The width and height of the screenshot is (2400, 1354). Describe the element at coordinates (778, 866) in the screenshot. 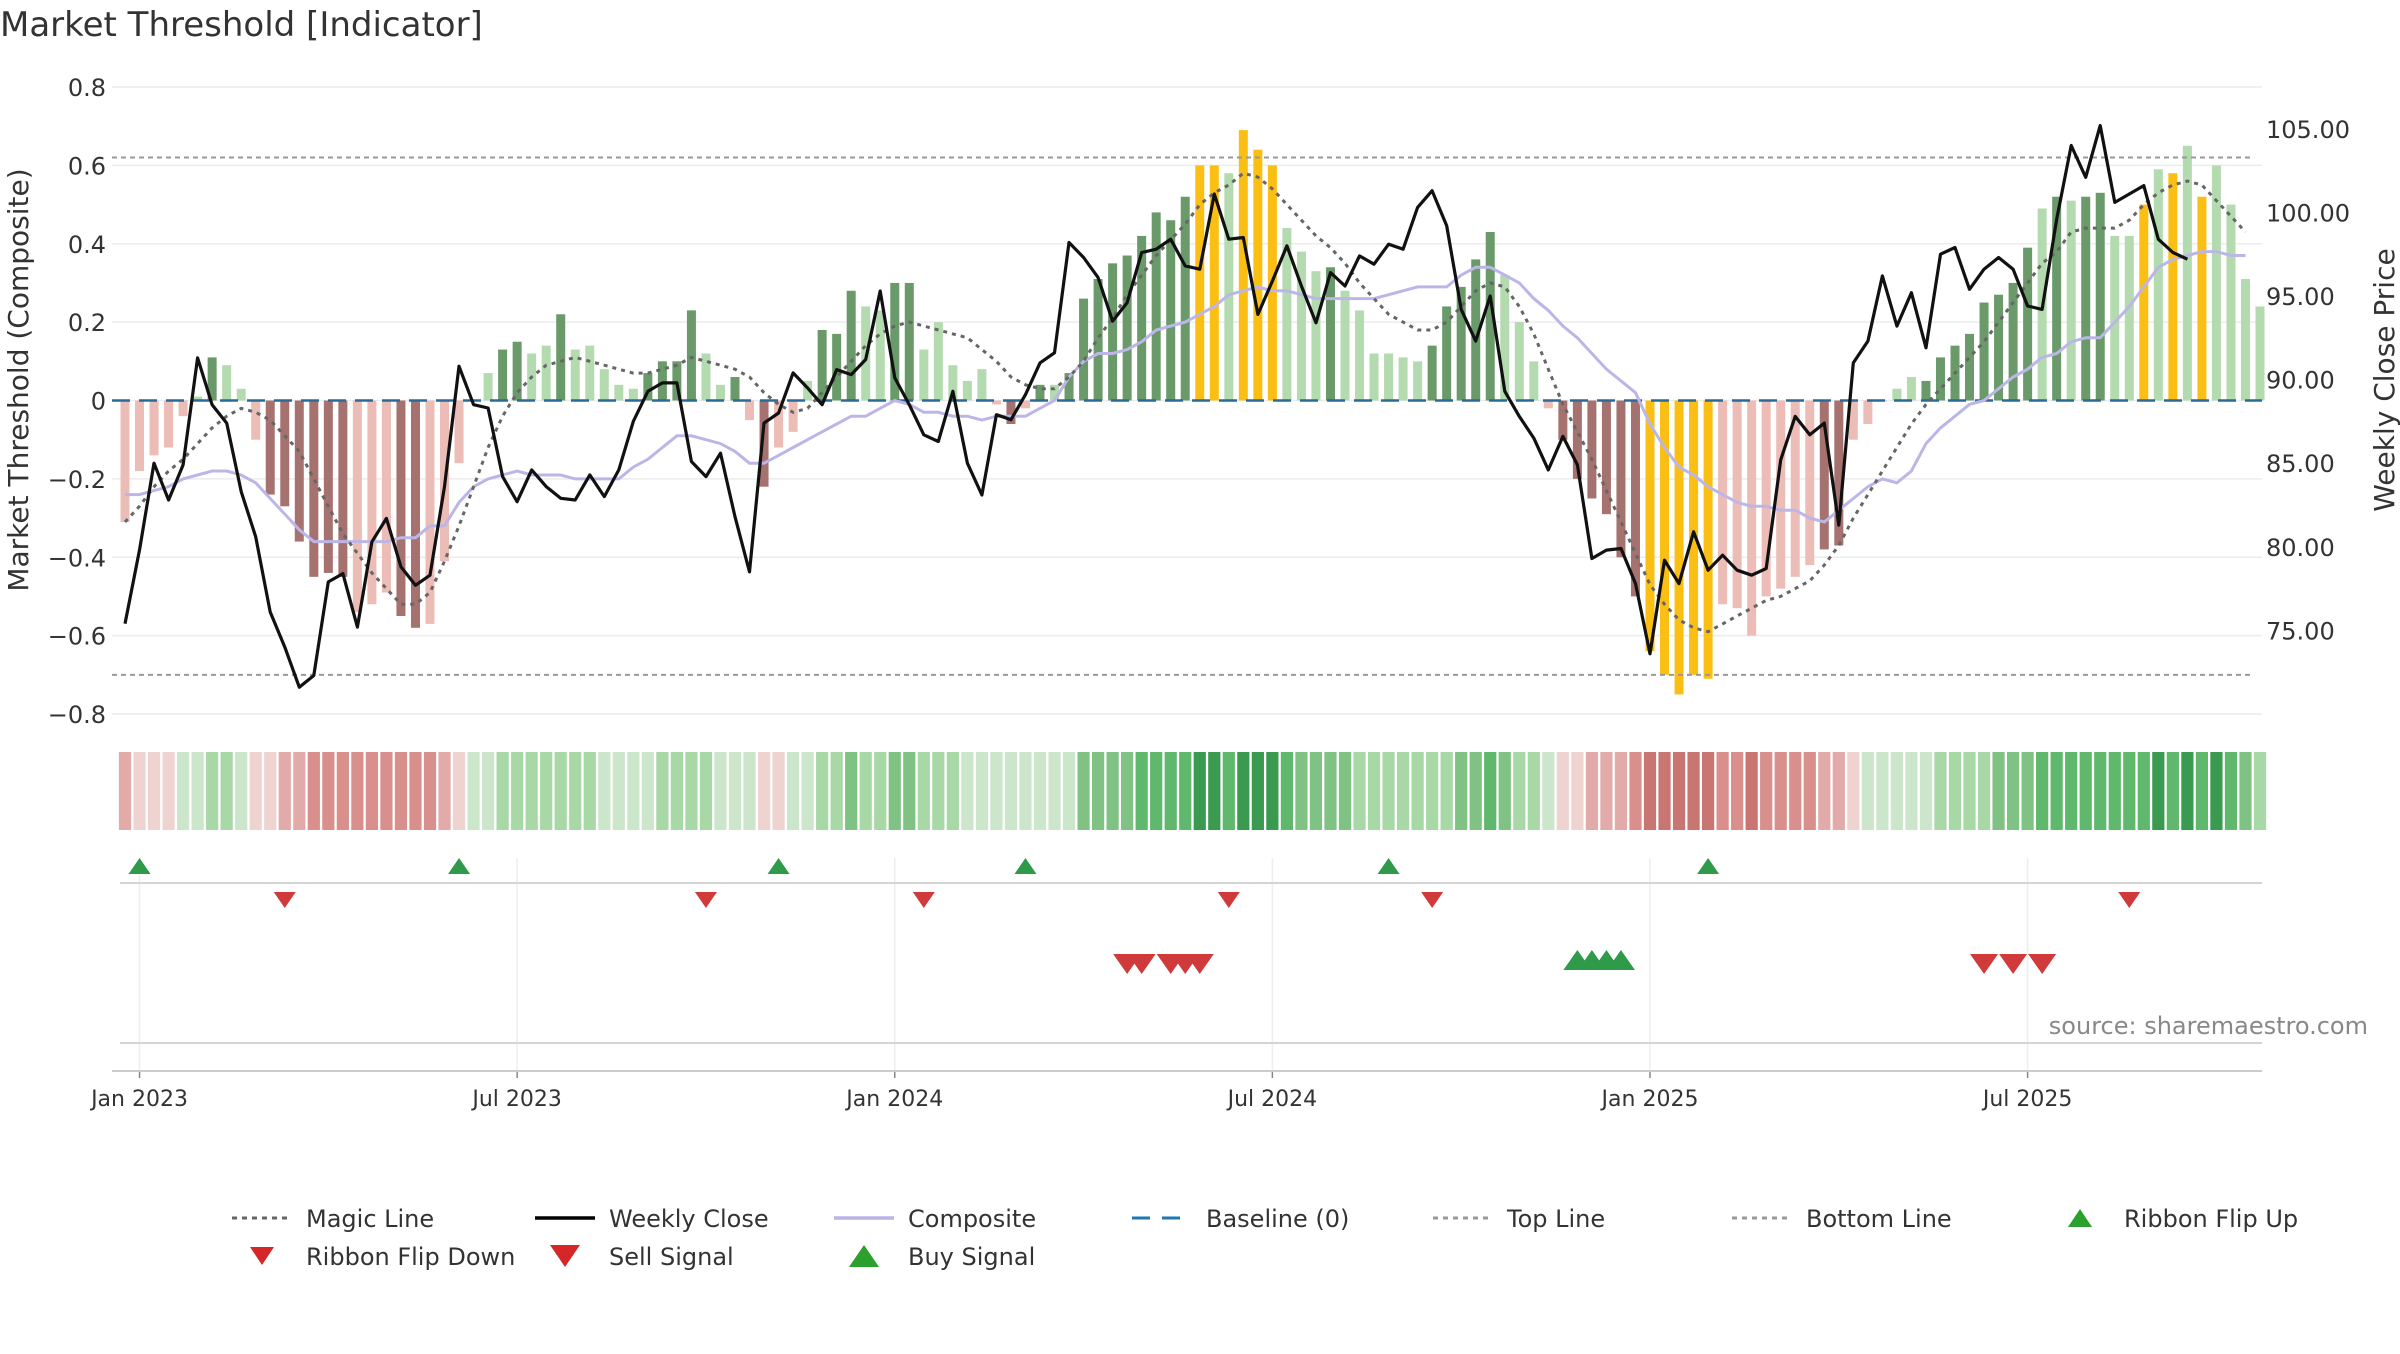

I see `ribbon-flip-up-marker` at that location.